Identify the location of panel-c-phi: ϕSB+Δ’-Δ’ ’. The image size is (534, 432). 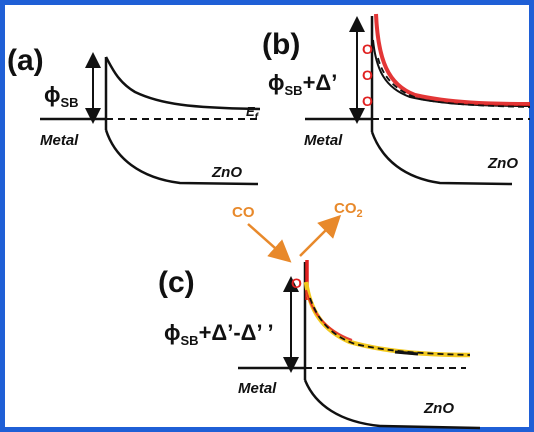
(219, 334).